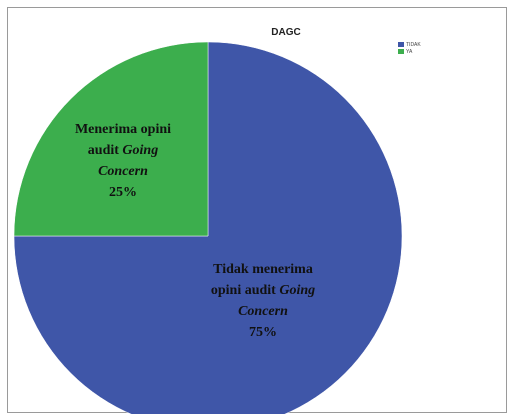 The height and width of the screenshot is (420, 515). Describe the element at coordinates (401, 51) in the screenshot. I see `legend-swatch-ya` at that location.